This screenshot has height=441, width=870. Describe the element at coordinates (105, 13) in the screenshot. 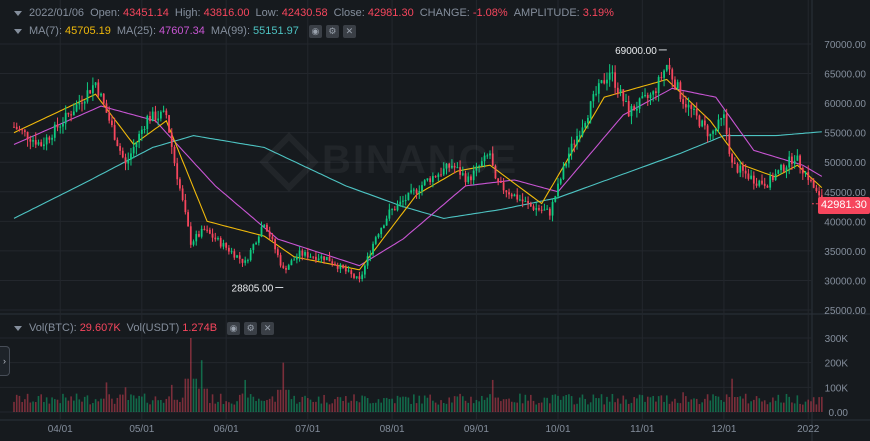

I see `open-label: Open:` at that location.